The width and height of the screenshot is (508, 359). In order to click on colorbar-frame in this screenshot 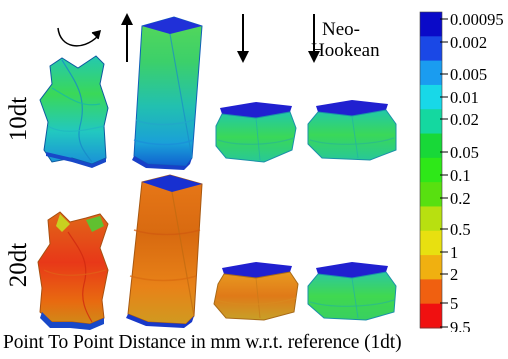, I will do `click(431, 170)`.